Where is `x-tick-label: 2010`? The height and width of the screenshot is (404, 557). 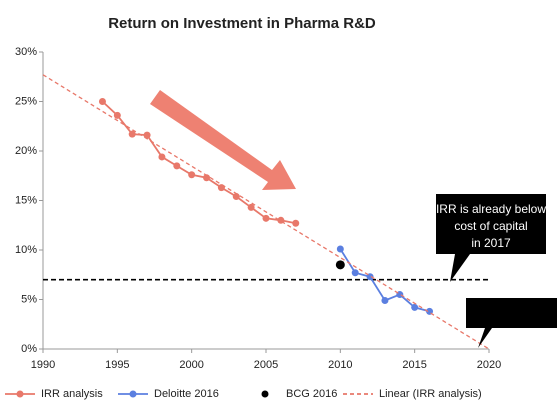
x-tick-label: 2010 is located at coordinates (340, 365).